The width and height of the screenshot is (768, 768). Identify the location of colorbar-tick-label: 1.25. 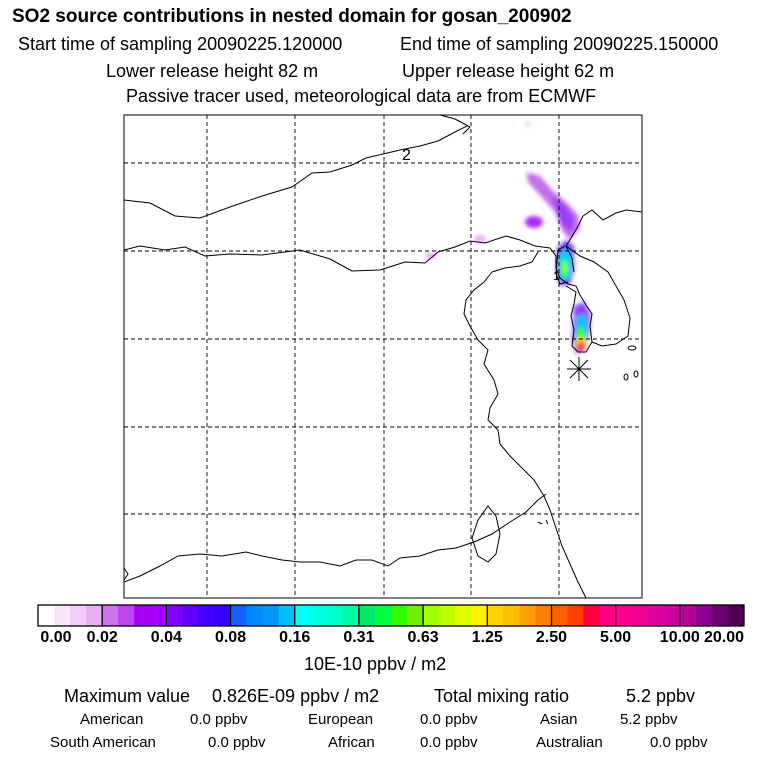
(487, 637).